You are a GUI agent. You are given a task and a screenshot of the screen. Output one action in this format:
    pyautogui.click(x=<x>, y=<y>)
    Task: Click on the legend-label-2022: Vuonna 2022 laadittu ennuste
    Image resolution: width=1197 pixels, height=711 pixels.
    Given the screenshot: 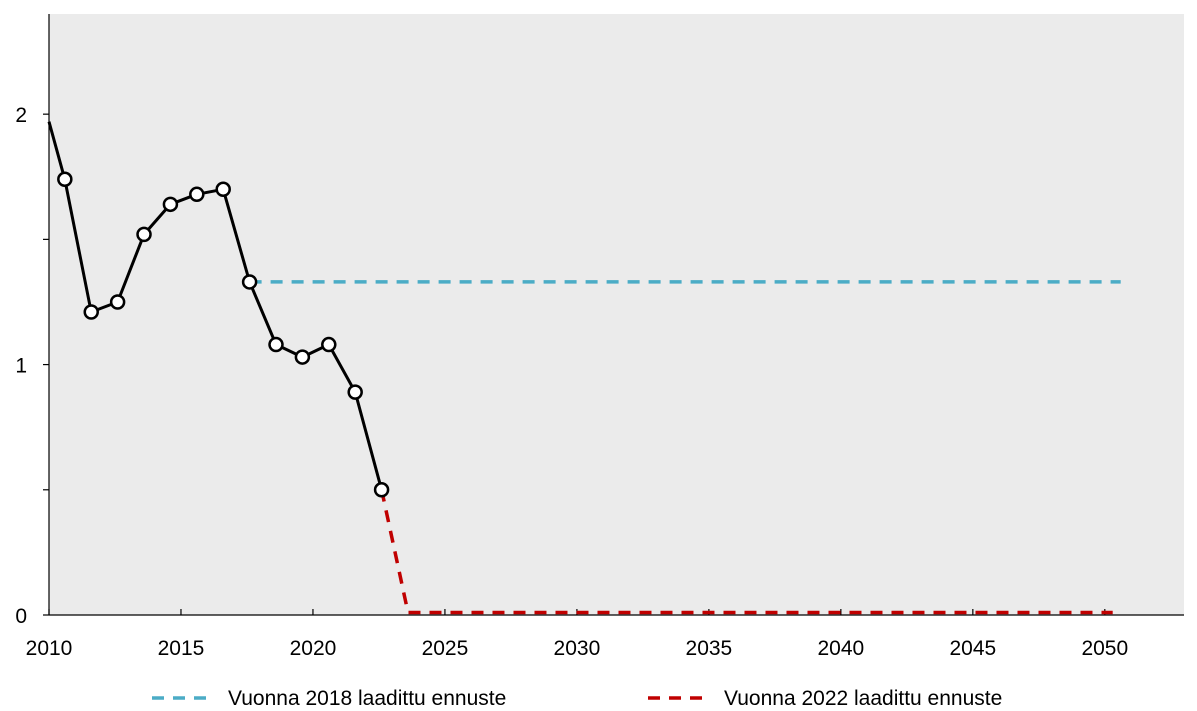 What is the action you would take?
    pyautogui.click(x=863, y=698)
    